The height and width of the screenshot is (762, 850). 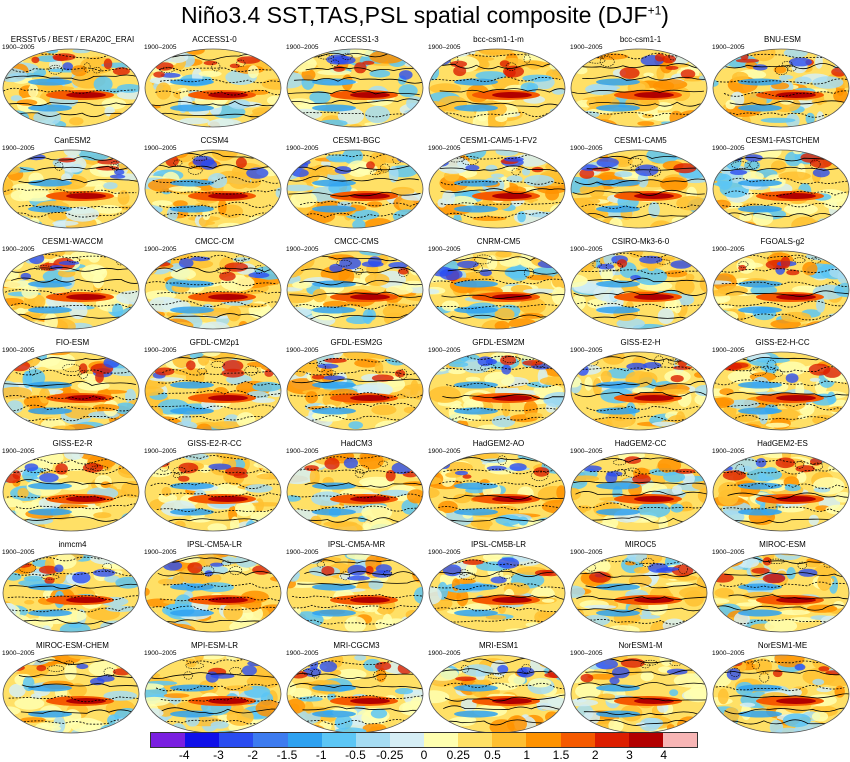 I want to click on panel-title: CSIRO-Mk3-6-0, so click(x=640, y=241).